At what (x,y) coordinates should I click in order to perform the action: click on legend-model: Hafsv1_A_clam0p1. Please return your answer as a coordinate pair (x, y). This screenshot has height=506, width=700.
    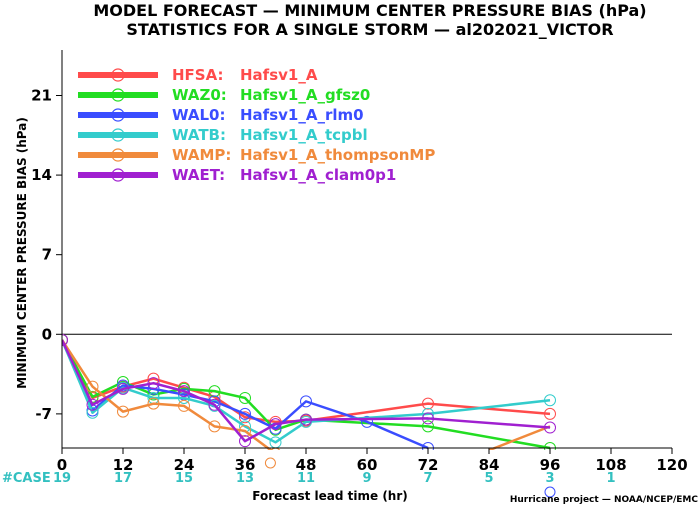
    Looking at the image, I should click on (318, 175).